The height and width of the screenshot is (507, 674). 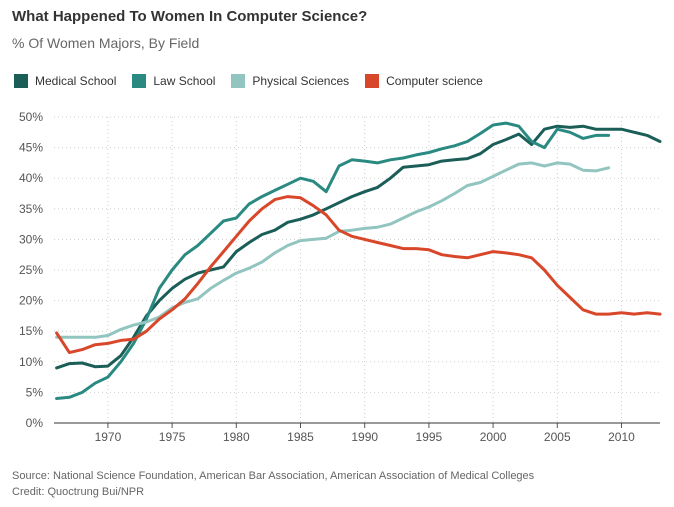 I want to click on legend-label-medical-school: Medical School, so click(x=76, y=81).